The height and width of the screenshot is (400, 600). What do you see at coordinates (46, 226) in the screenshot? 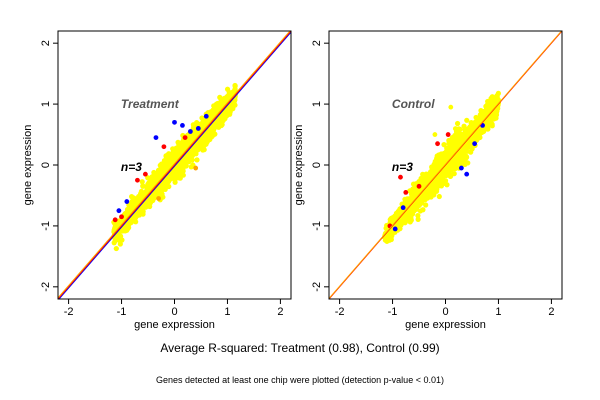
I see `y-tick-label: -1` at bounding box center [46, 226].